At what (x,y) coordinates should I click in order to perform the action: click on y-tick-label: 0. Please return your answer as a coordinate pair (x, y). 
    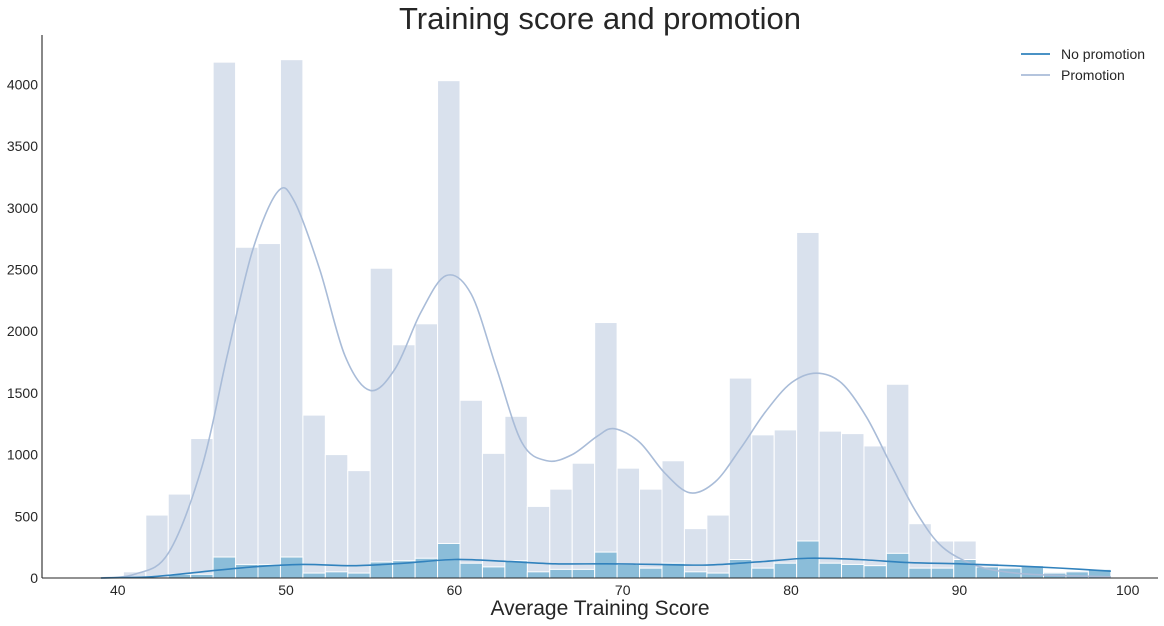
    Looking at the image, I should click on (34, 578).